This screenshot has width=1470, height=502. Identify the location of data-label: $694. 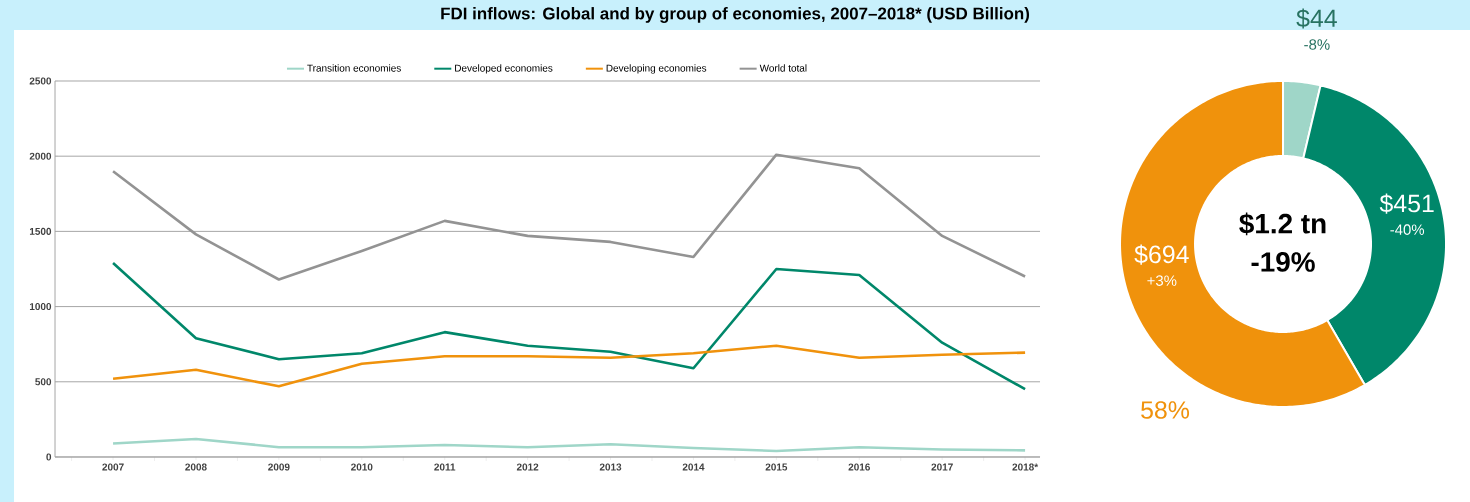
(1161, 254).